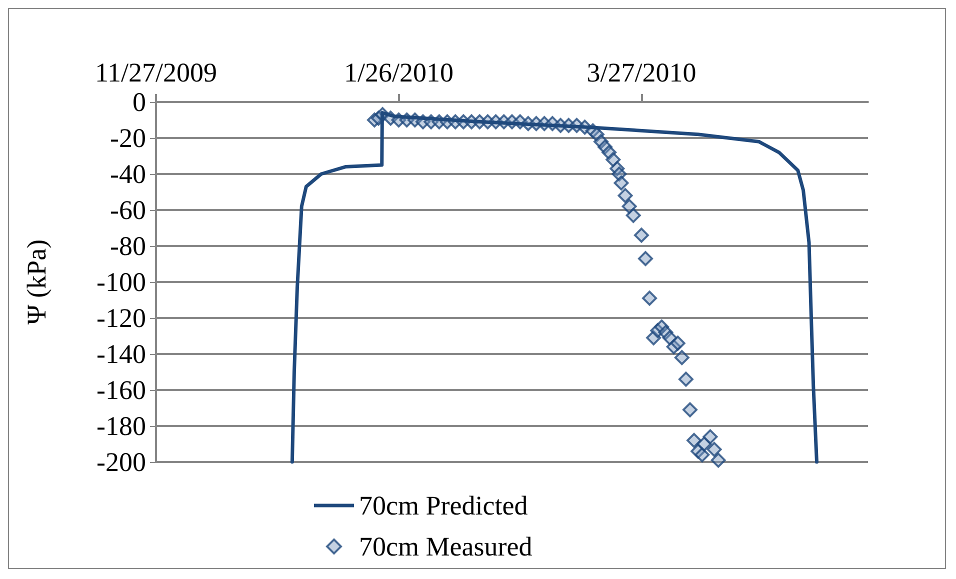 The width and height of the screenshot is (956, 579). I want to click on y-tick-label: -80, so click(128, 246).